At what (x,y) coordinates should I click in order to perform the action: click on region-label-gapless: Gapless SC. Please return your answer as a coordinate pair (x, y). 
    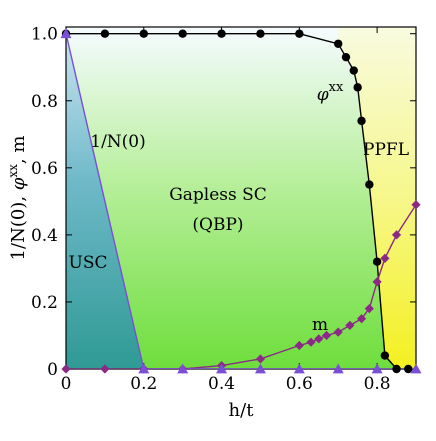
    Looking at the image, I should click on (218, 195).